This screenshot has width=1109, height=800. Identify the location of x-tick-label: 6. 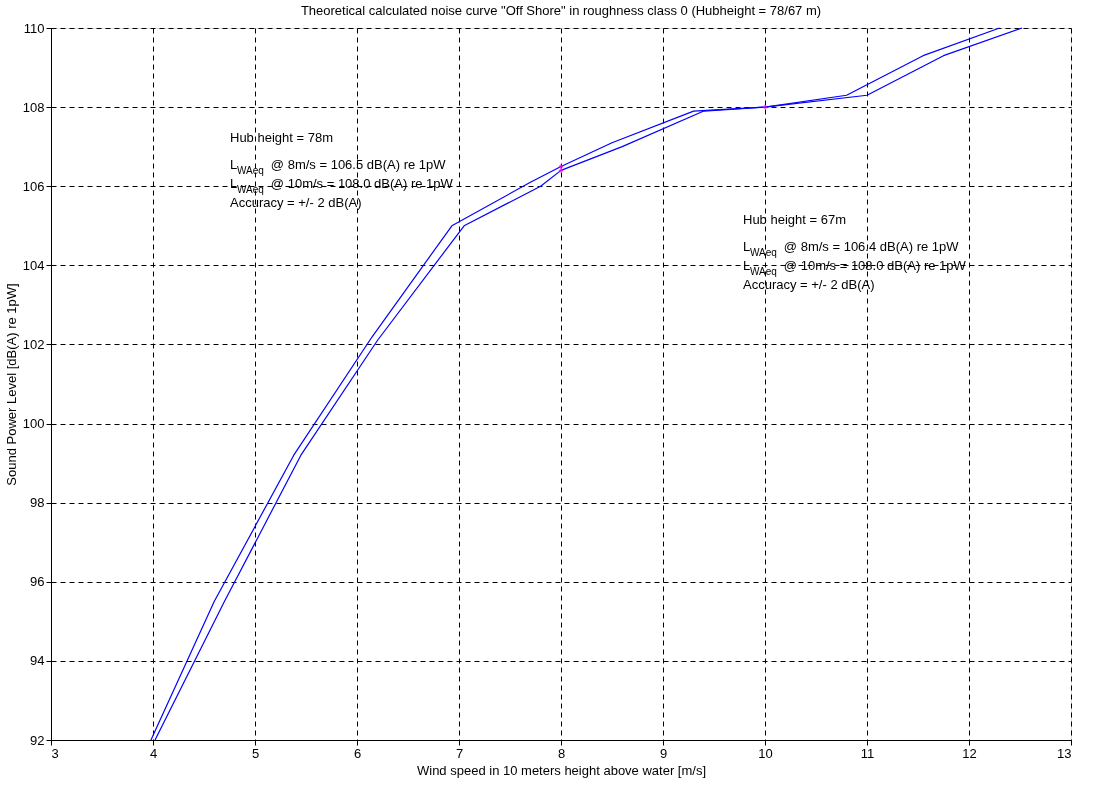
(357, 753).